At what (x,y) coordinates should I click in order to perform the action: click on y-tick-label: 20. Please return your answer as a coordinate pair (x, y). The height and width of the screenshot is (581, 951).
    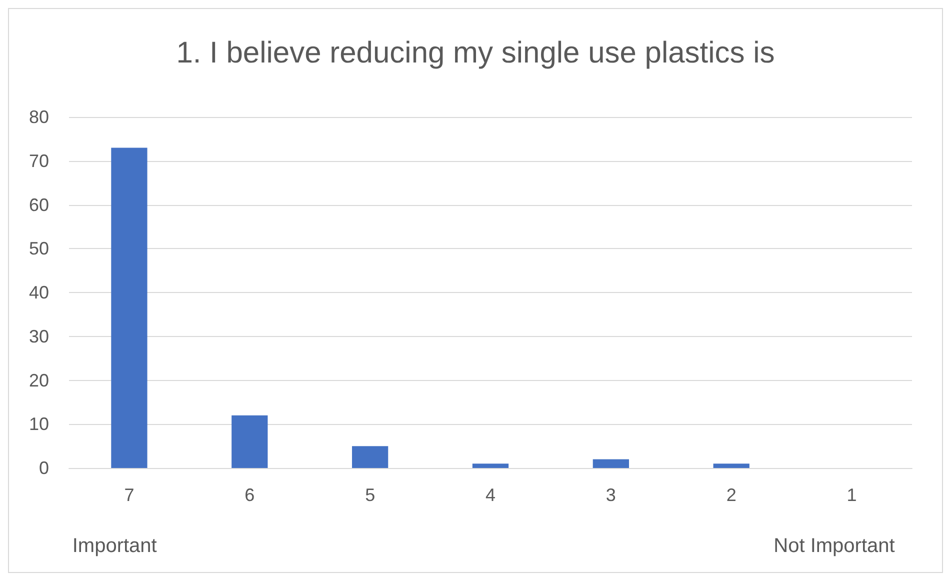
    Looking at the image, I should click on (38, 380).